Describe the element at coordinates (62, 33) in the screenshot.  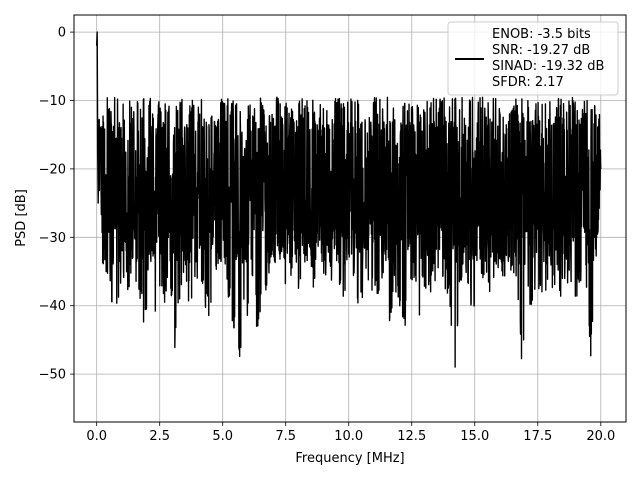
I see `y-tick-label: 0` at that location.